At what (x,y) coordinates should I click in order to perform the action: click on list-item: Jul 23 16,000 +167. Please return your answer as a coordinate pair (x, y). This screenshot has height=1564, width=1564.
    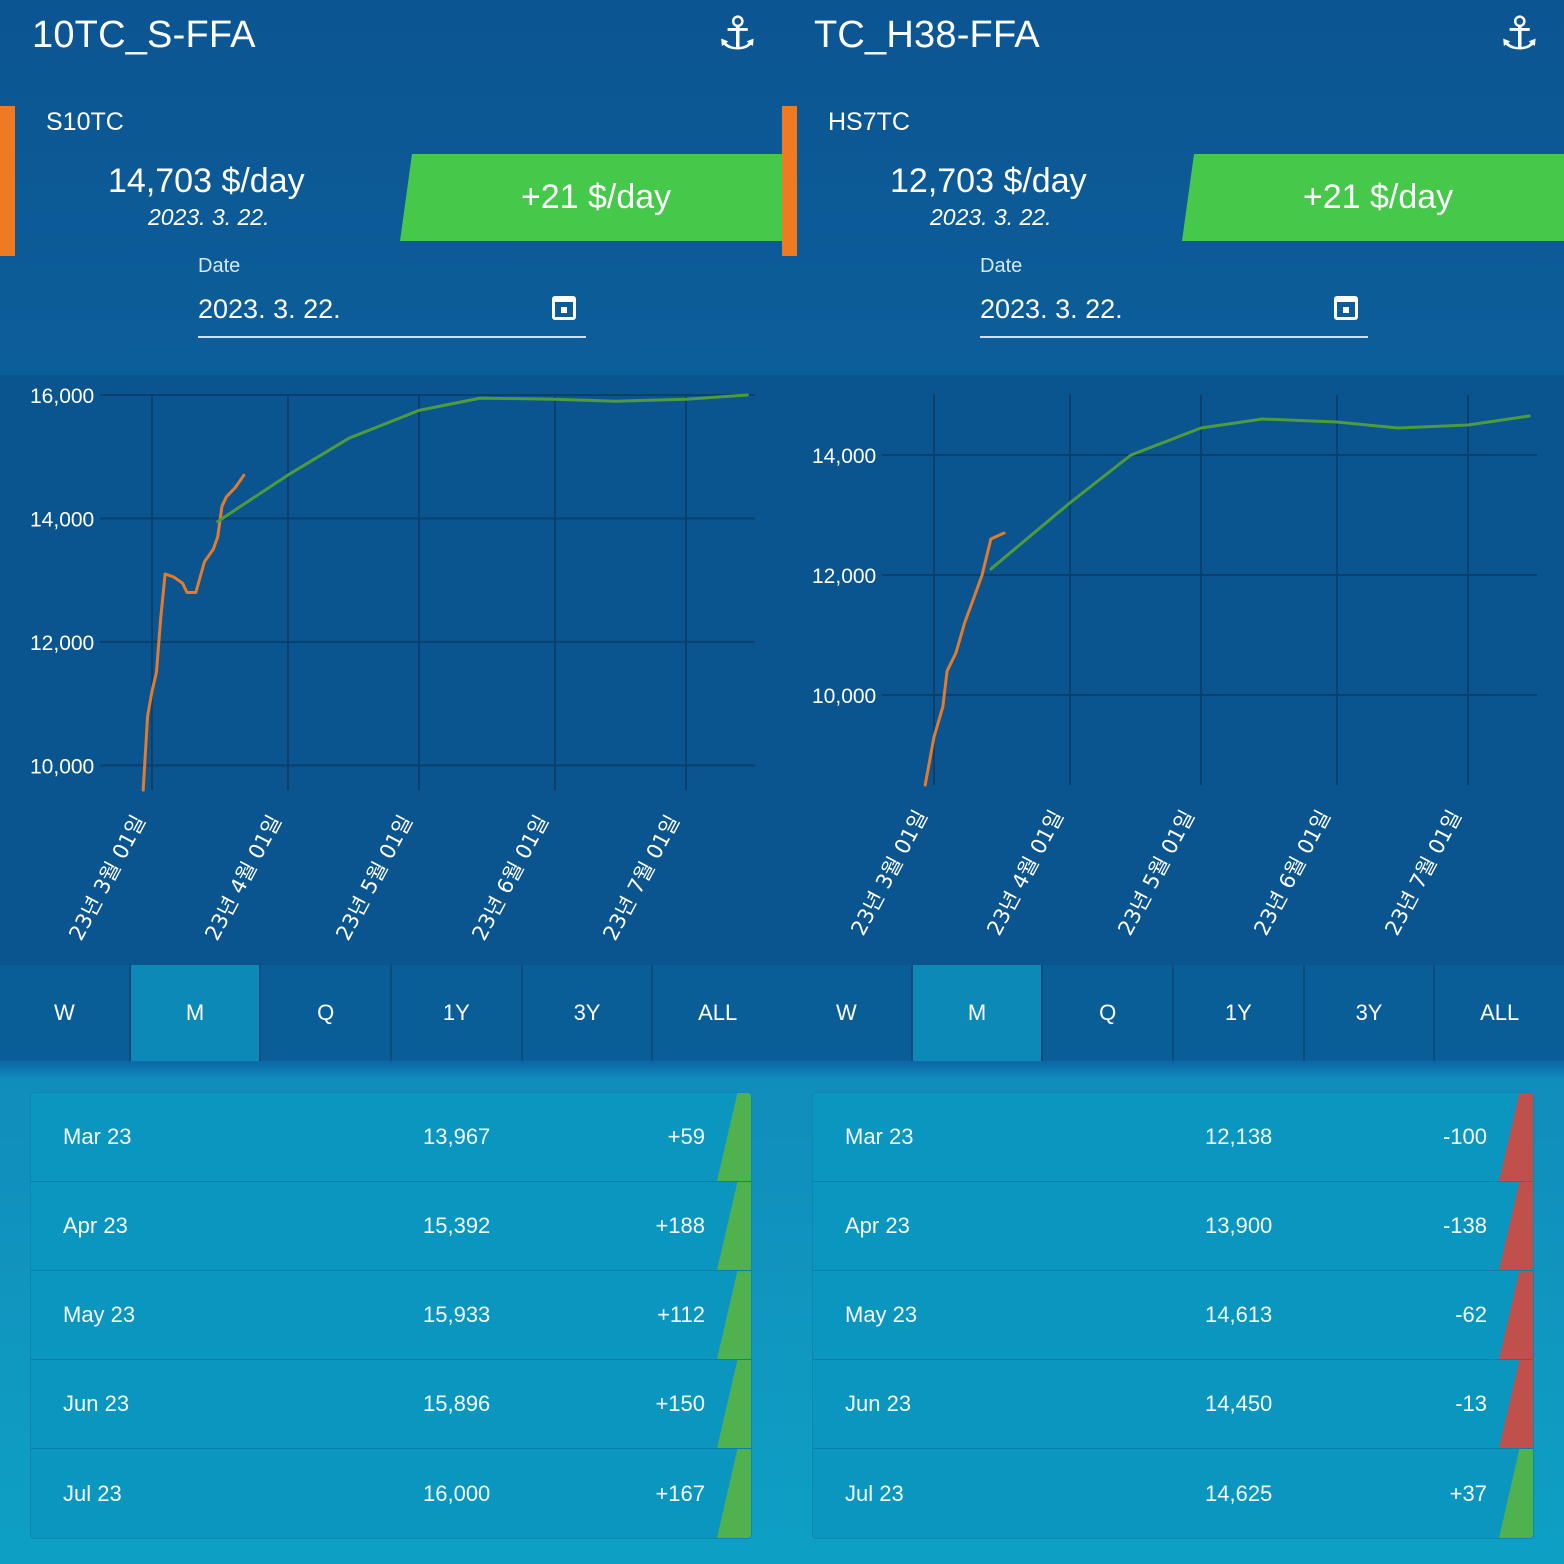
    Looking at the image, I should click on (391, 1493).